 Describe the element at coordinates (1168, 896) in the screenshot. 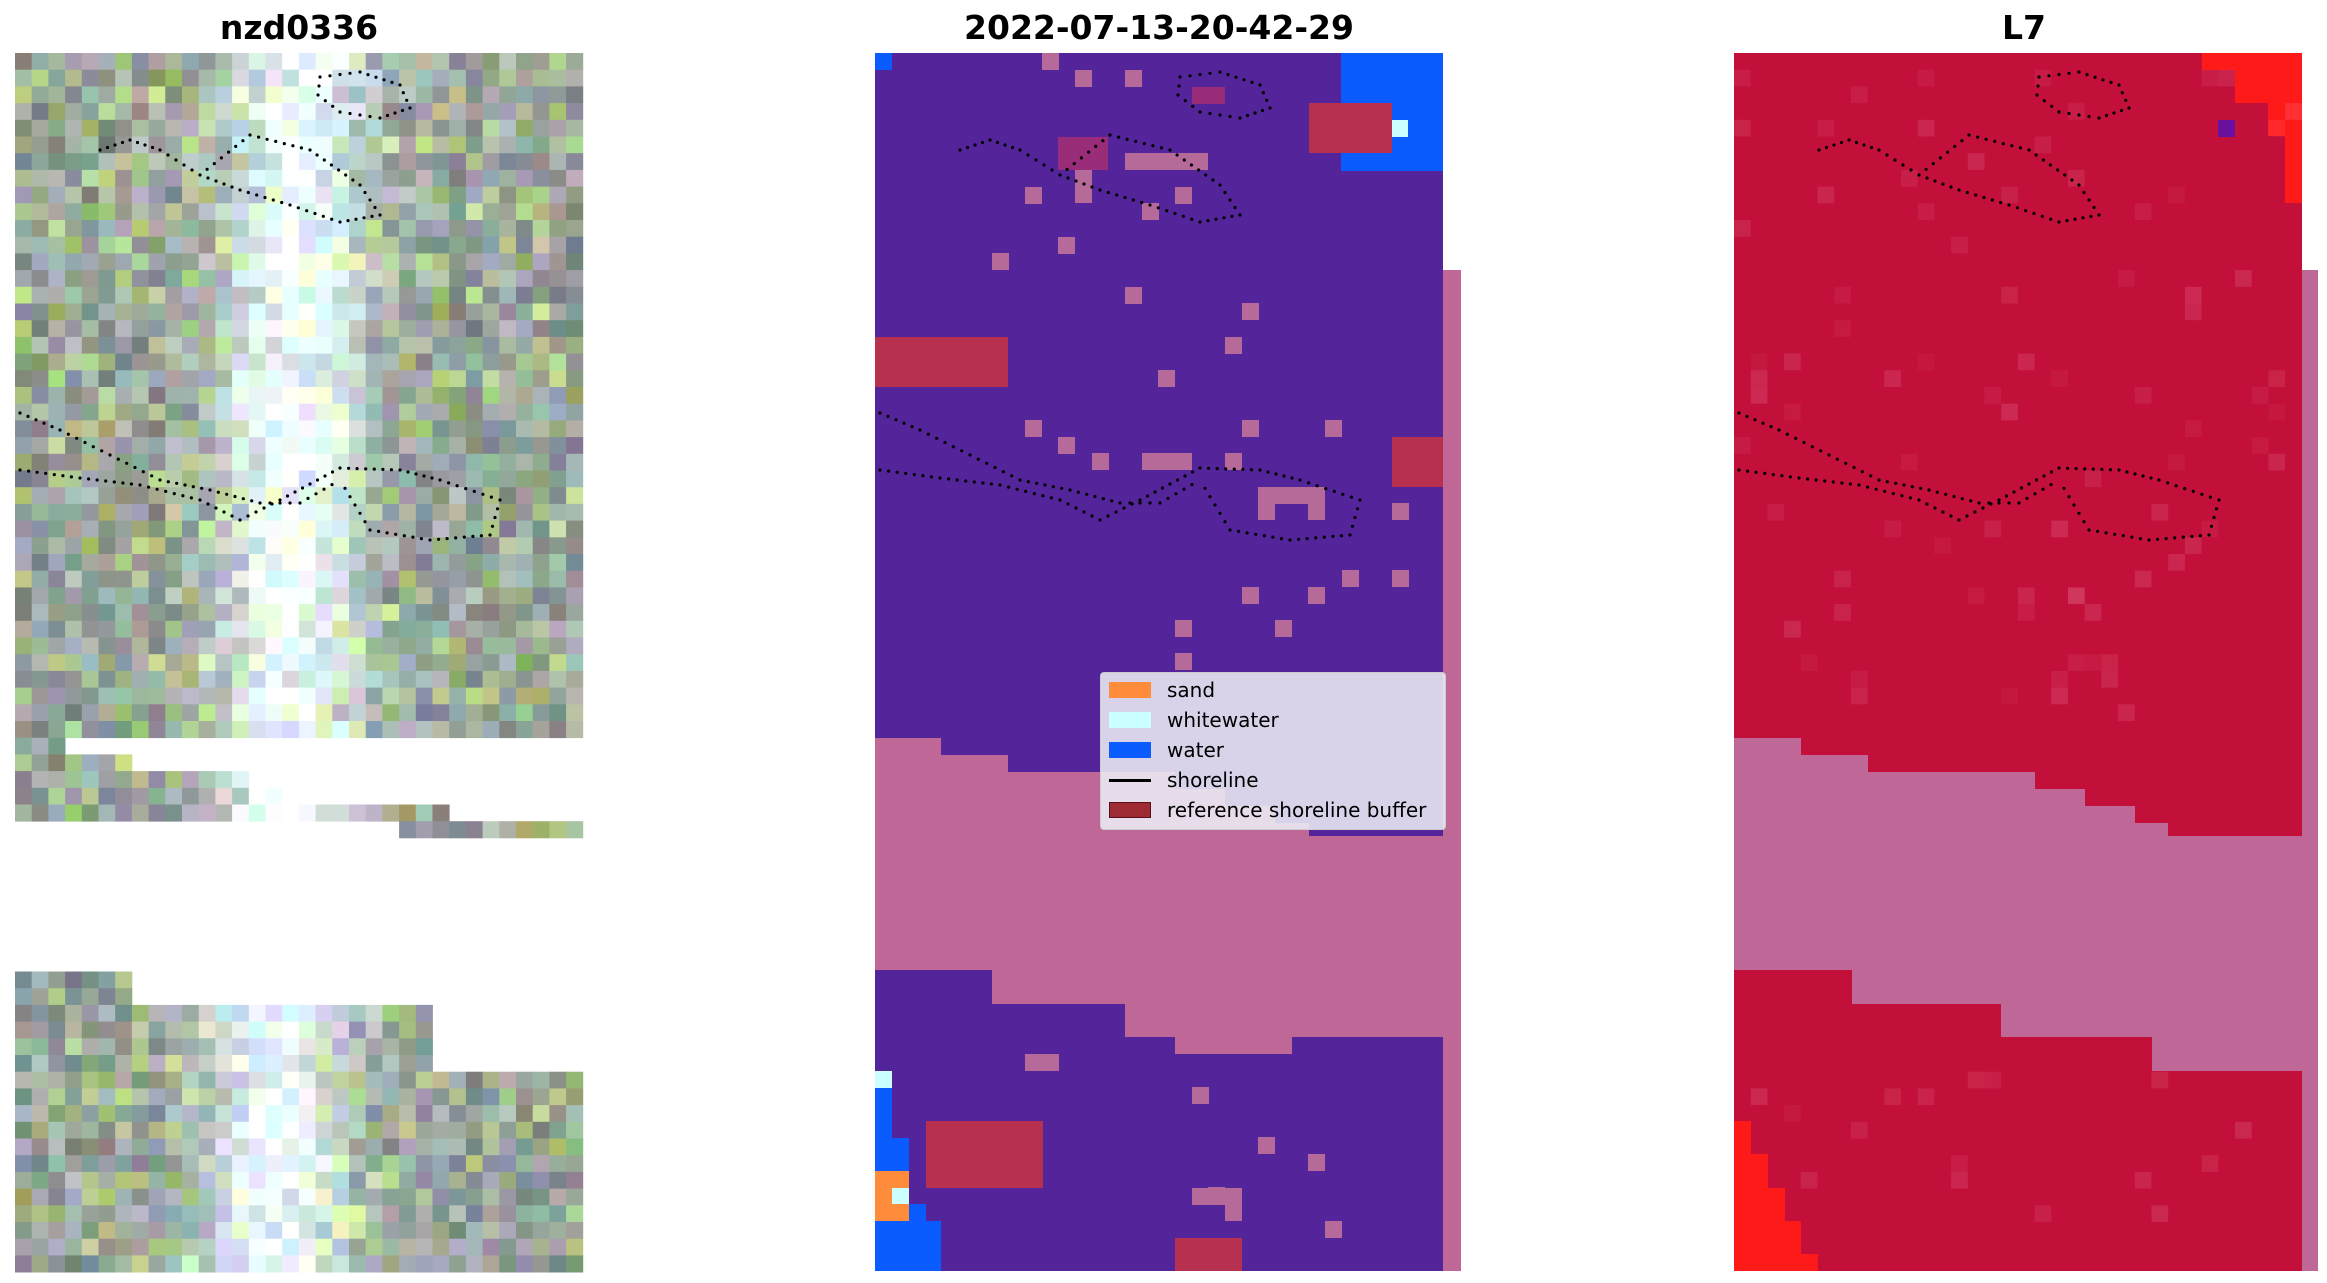

I see `classification-buffer-band` at that location.